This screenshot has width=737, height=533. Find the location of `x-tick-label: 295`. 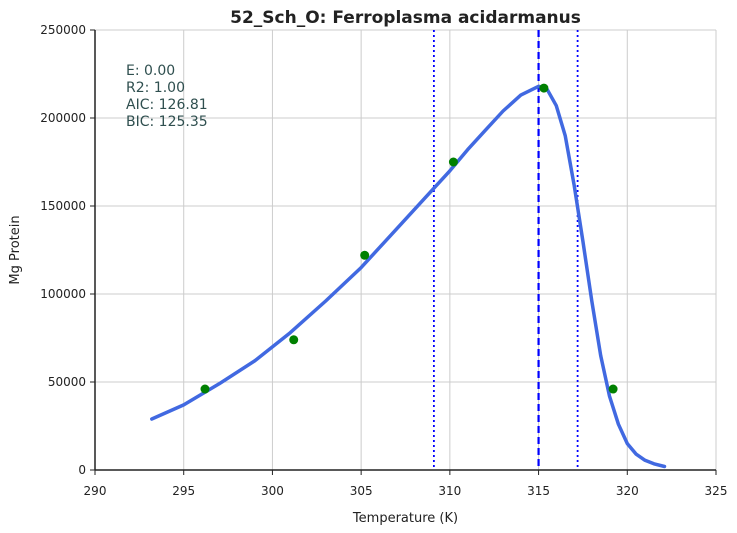

x-tick-label: 295 is located at coordinates (183, 491).